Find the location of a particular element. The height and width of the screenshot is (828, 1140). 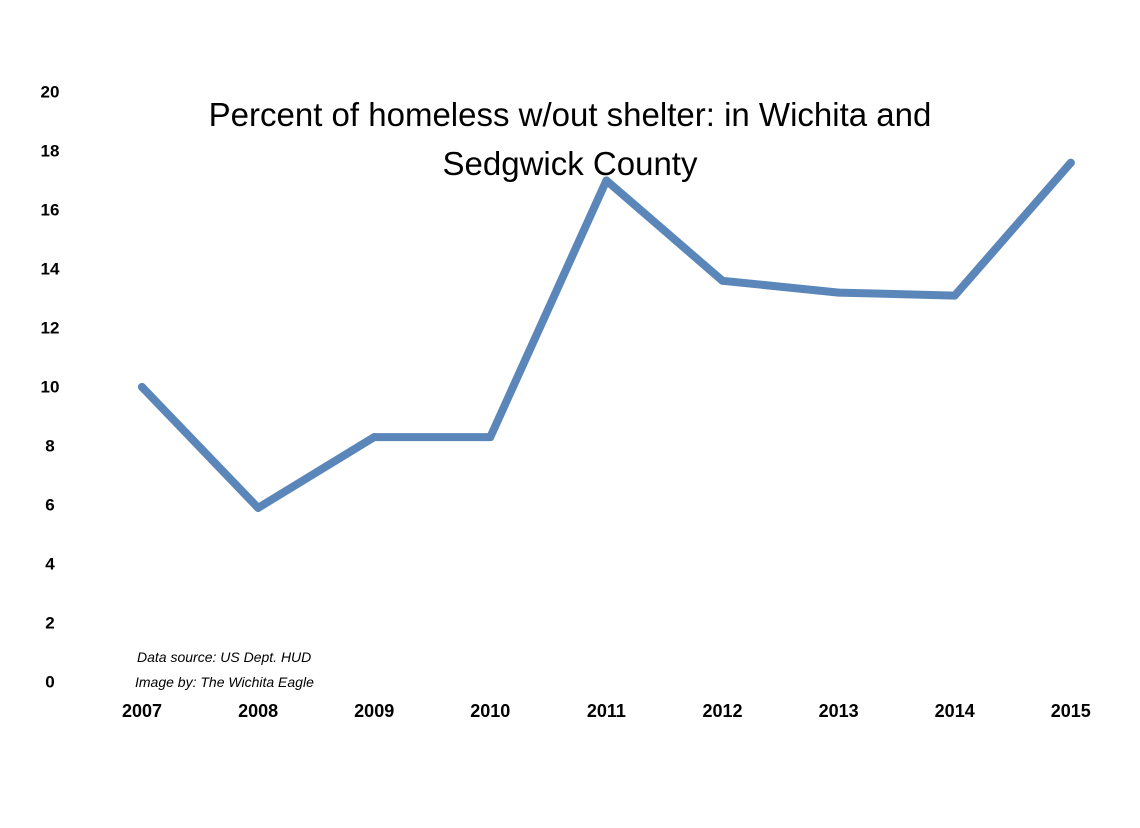

x-tick-label: 2014 is located at coordinates (955, 711).